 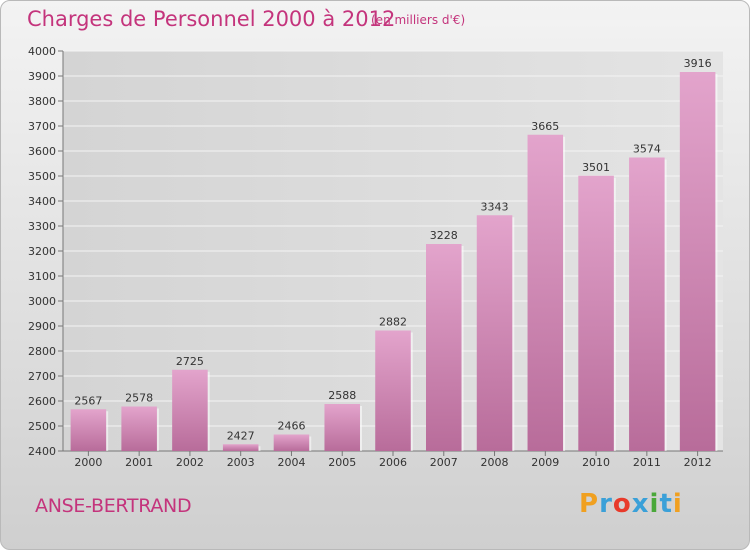 What do you see at coordinates (698, 462) in the screenshot?
I see `x-tick-label: 2012` at bounding box center [698, 462].